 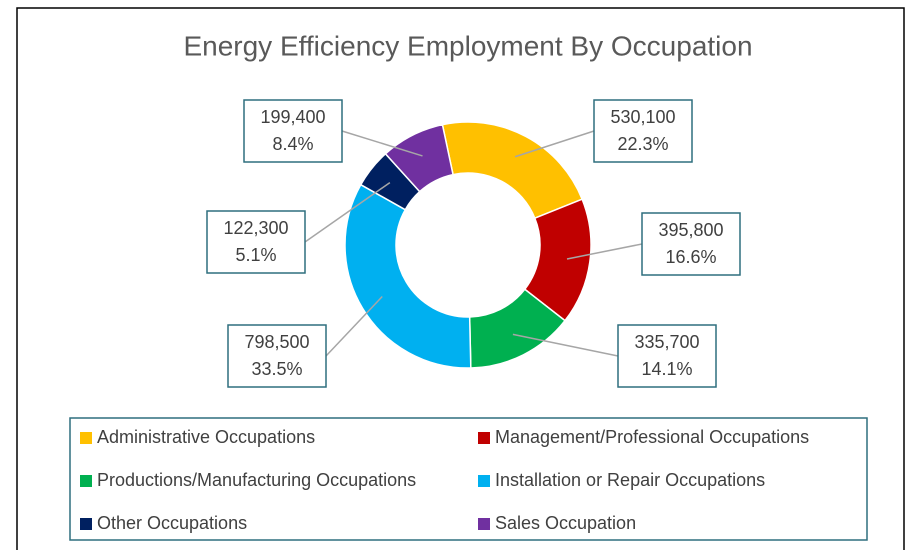 What do you see at coordinates (276, 342) in the screenshot?
I see `data-label-value: 798,500` at bounding box center [276, 342].